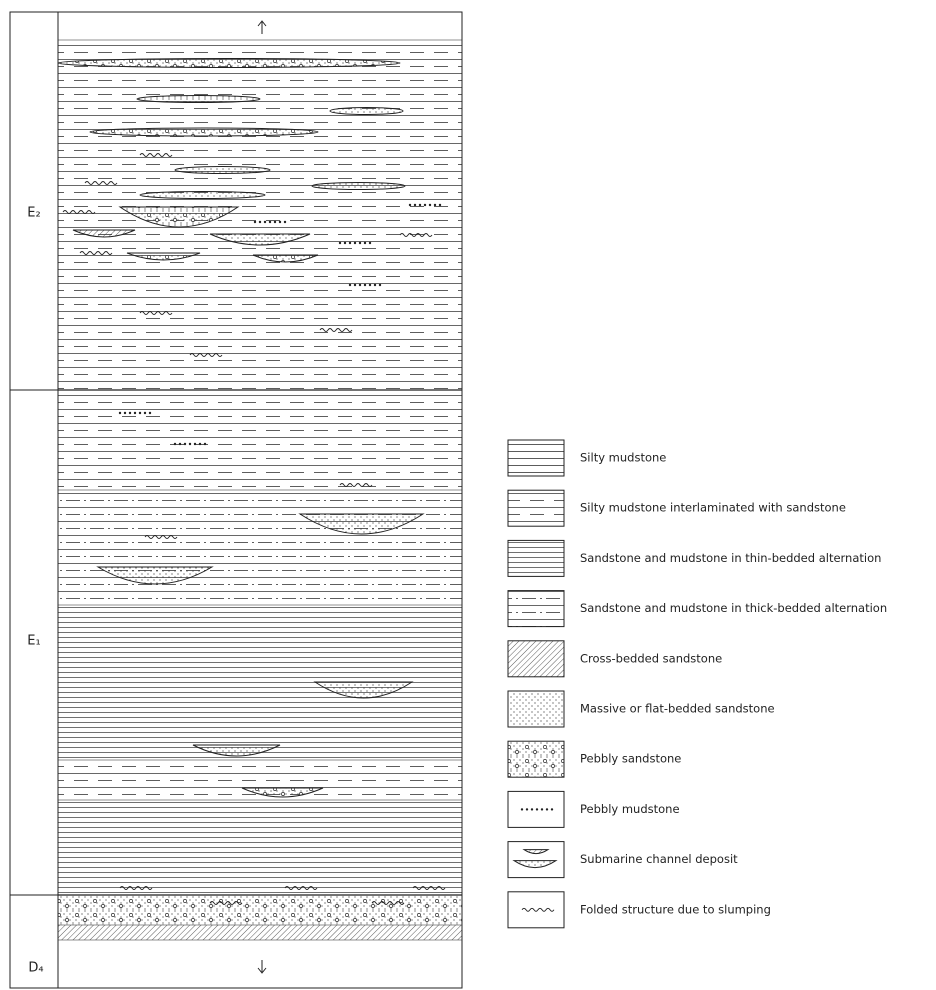 The image size is (936, 990). Describe the element at coordinates (677, 709) in the screenshot. I see `legend-label: Massive or flat-bedded sandstone` at that location.